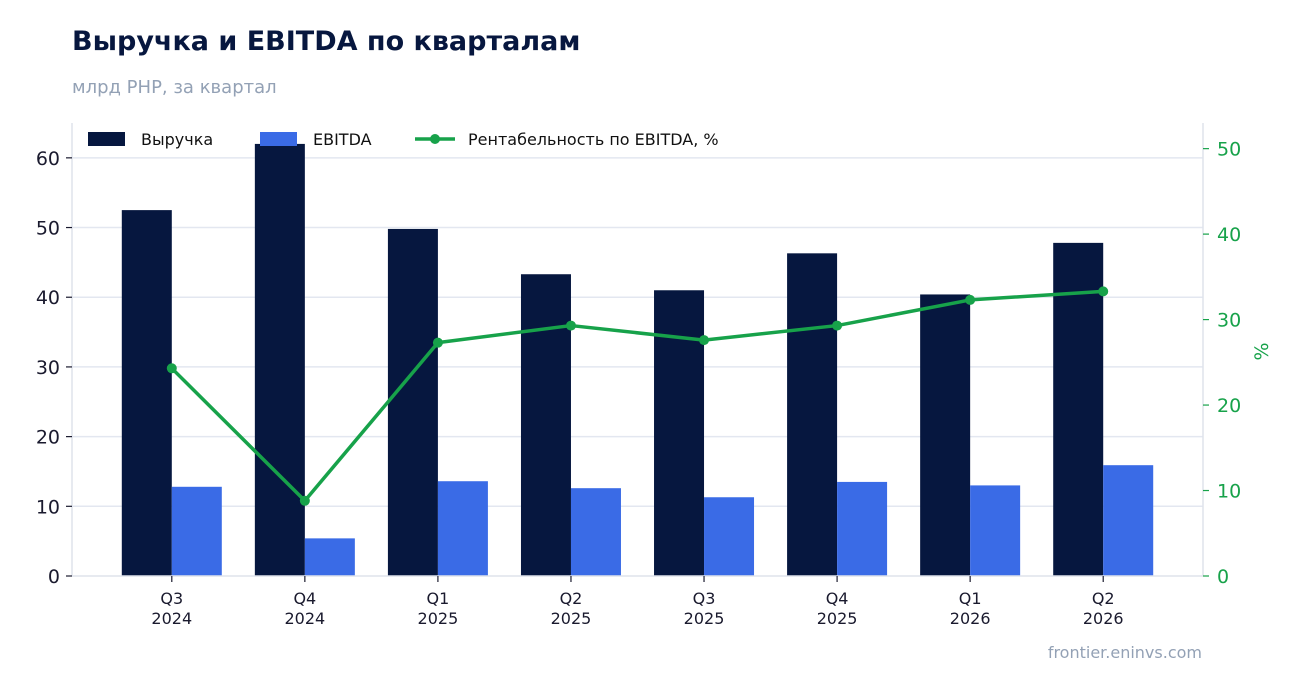 This screenshot has height=693, width=1302. What do you see at coordinates (48, 368) in the screenshot?
I see `left-tick-label: 30` at bounding box center [48, 368].